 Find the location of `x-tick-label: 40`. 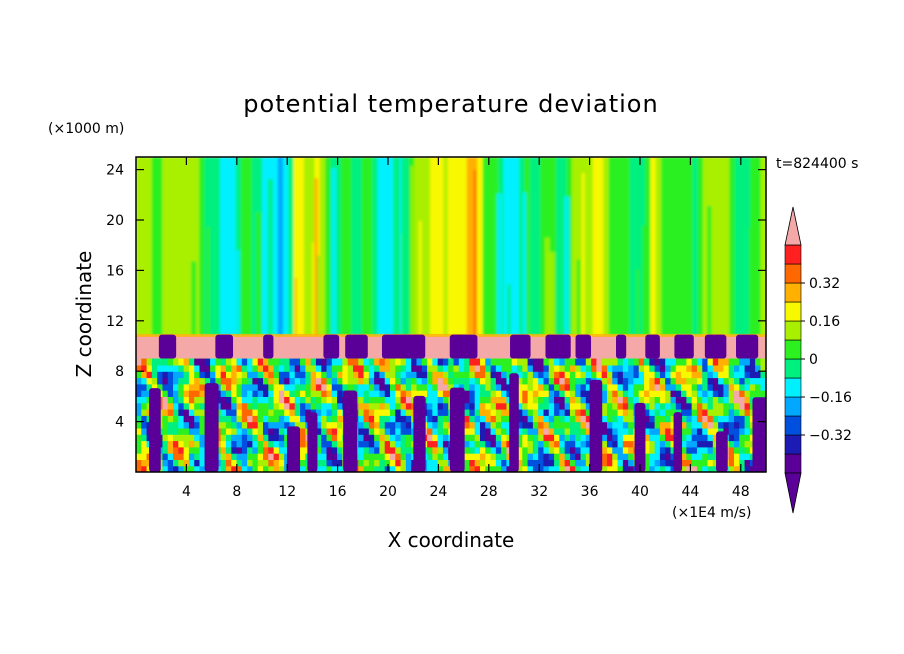

x-tick-label: 40 is located at coordinates (640, 492).